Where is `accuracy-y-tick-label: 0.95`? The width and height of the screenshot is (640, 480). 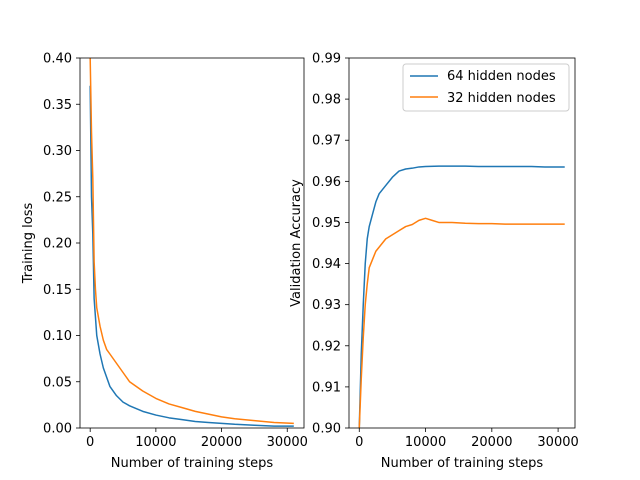
accuracy-y-tick-label: 0.95 is located at coordinates (326, 223).